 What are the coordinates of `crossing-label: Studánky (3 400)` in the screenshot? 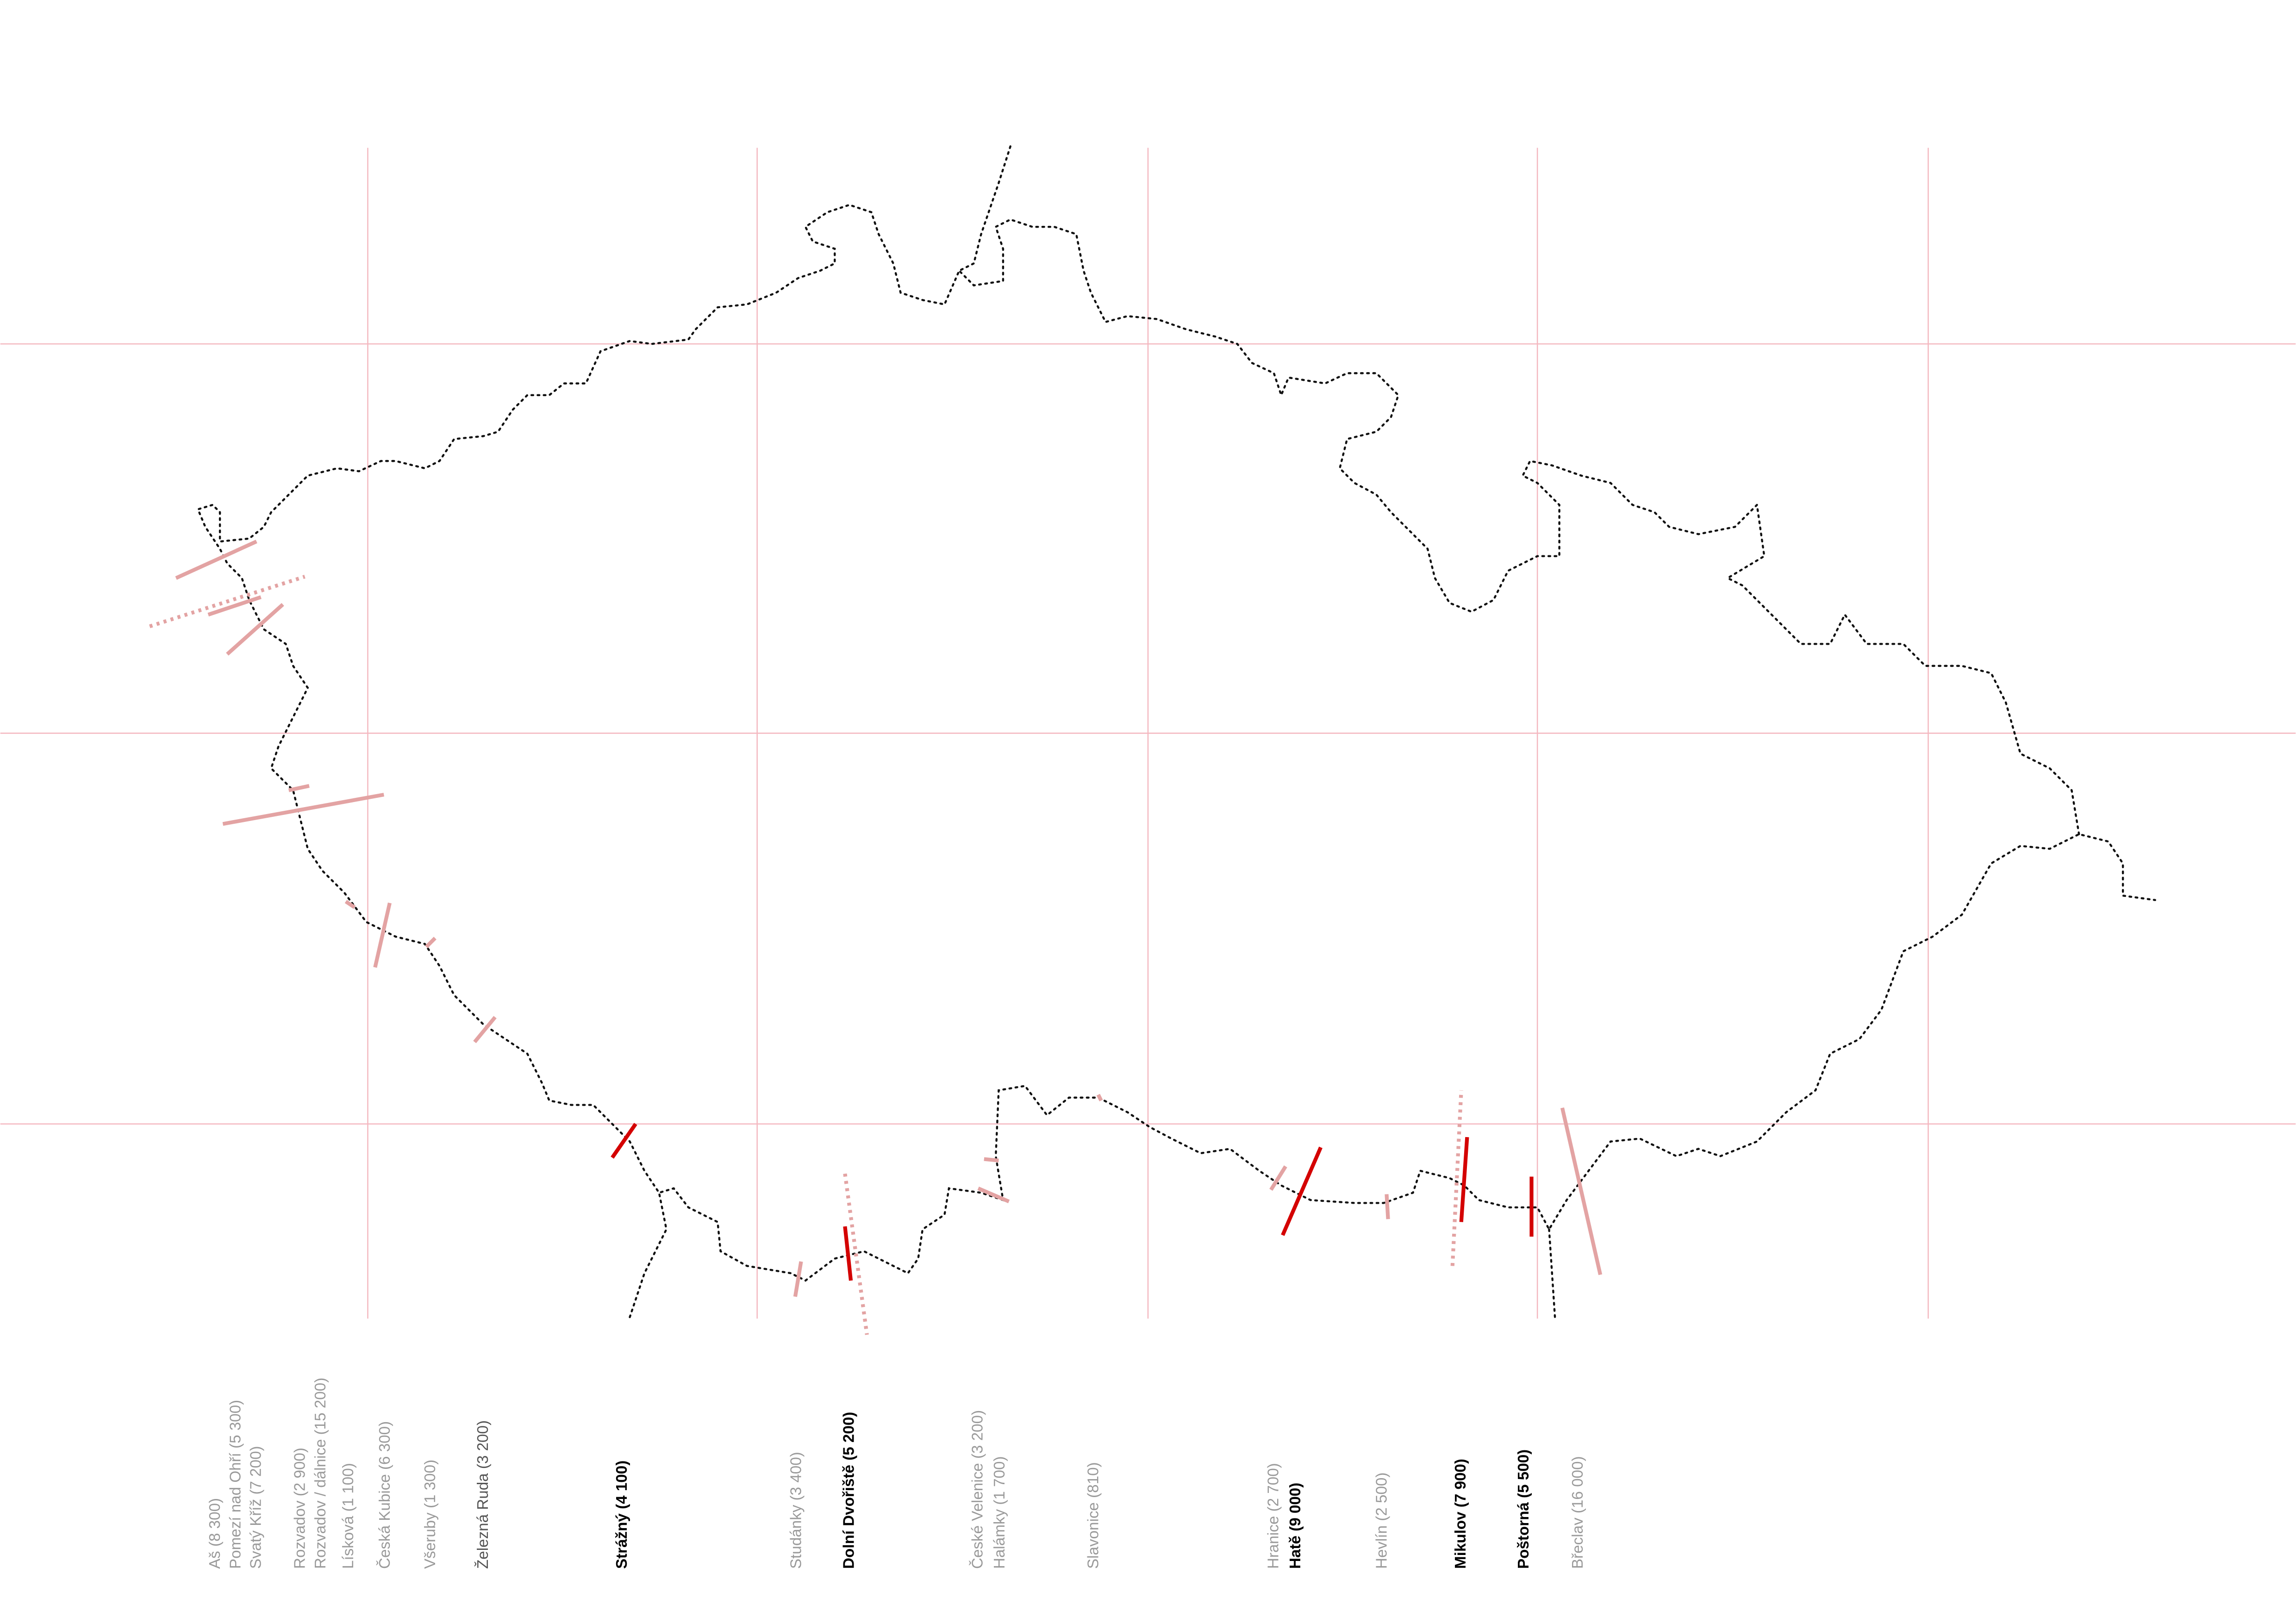 It's located at (796, 1510).